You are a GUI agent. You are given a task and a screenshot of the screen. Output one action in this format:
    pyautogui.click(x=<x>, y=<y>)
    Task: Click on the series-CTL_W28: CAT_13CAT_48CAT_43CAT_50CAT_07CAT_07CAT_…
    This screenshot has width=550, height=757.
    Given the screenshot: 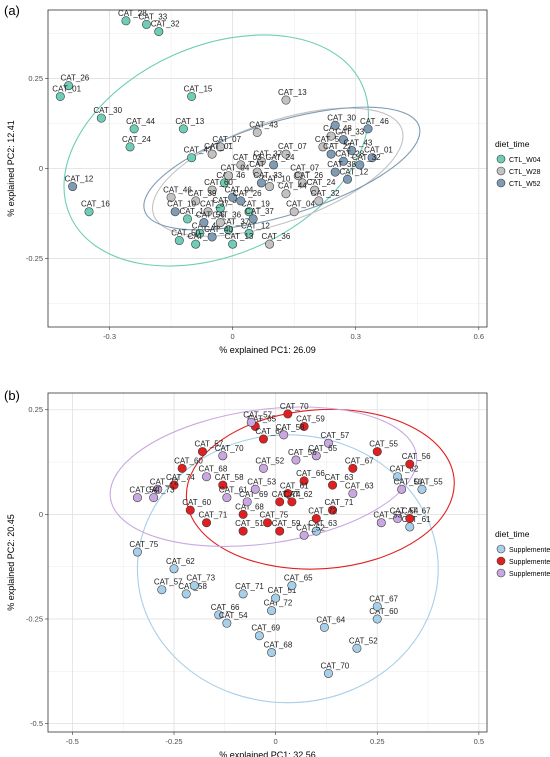 What is the action you would take?
    pyautogui.click(x=257, y=168)
    